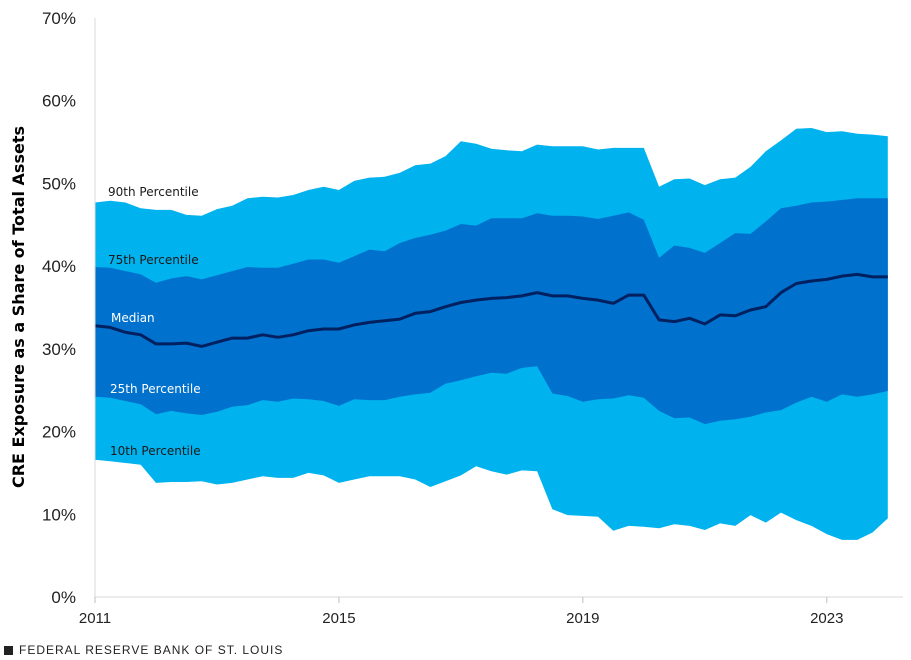  What do you see at coordinates (59, 432) in the screenshot?
I see `y-tick-label: 20%` at bounding box center [59, 432].